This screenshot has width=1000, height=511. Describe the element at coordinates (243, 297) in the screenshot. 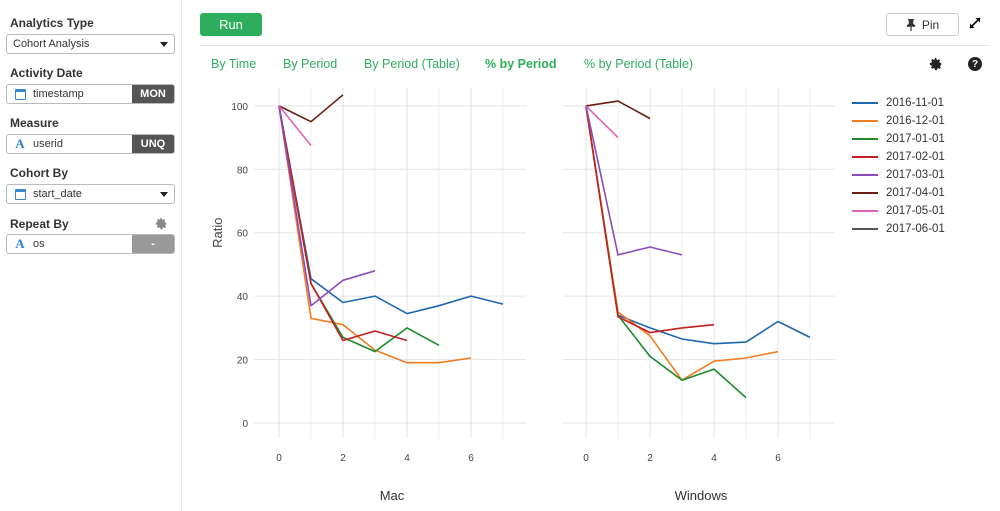

I see `y-tick-label: 40` at that location.